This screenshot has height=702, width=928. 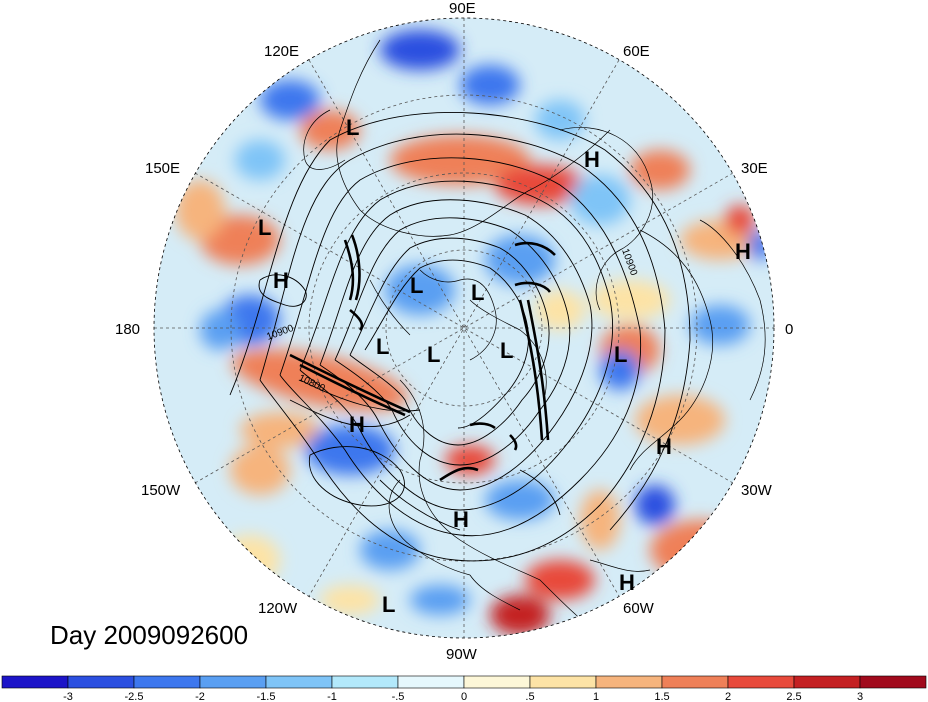 I want to click on colorbar-tick-label: -.5, so click(x=398, y=696).